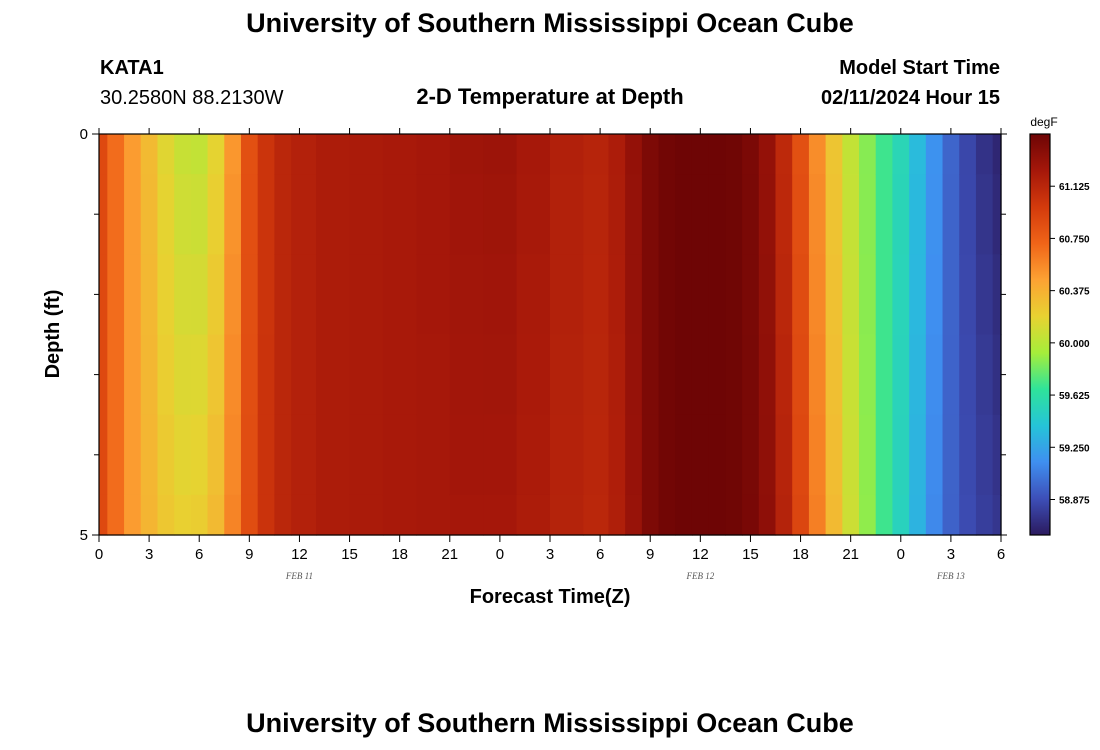  I want to click on y-tick-label: 5, so click(84, 535).